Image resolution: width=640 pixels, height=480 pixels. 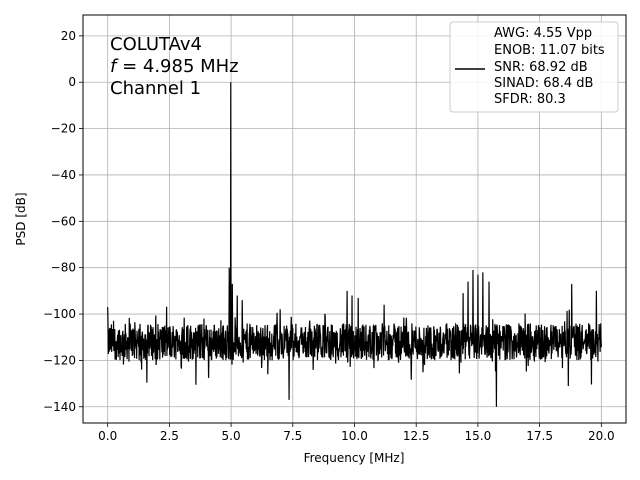 I want to click on legend-line-awg: AWG: 4.55 Vpp, so click(x=543, y=33).